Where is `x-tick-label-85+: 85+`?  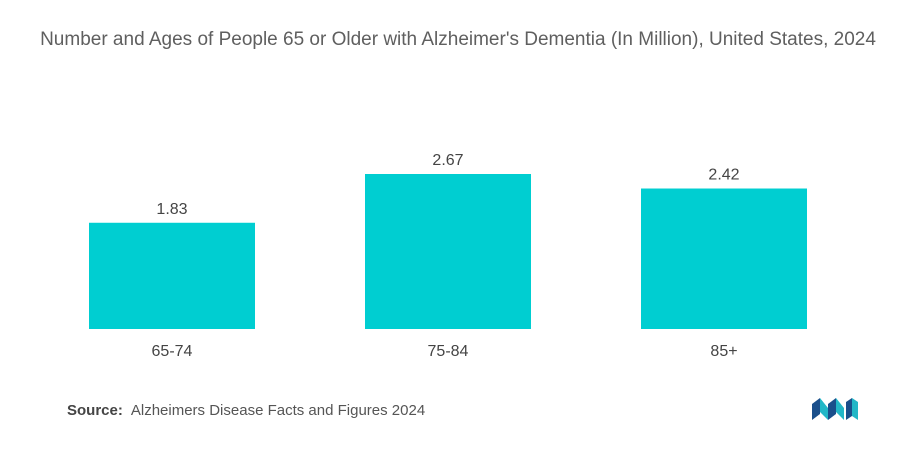 x-tick-label-85+: 85+ is located at coordinates (723, 351).